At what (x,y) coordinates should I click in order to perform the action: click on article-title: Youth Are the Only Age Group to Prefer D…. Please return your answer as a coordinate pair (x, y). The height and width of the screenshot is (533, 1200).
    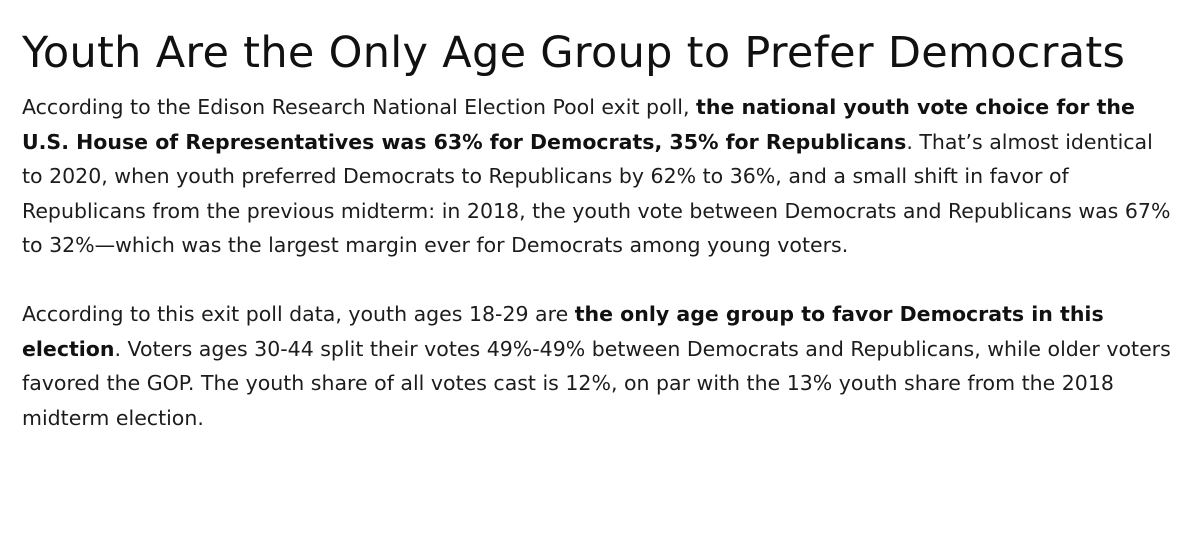
    Looking at the image, I should click on (574, 53).